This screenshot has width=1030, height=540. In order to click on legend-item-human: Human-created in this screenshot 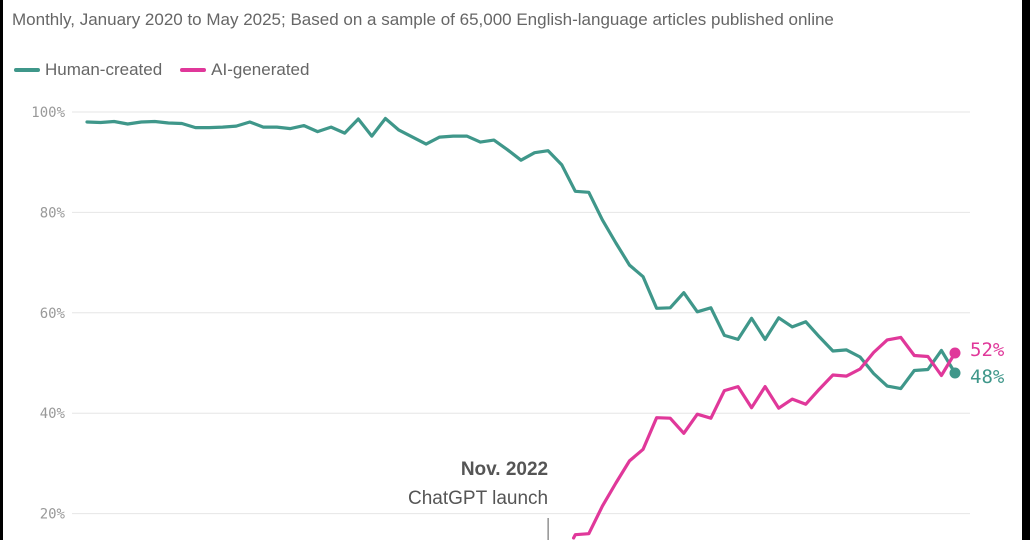, I will do `click(88, 70)`.